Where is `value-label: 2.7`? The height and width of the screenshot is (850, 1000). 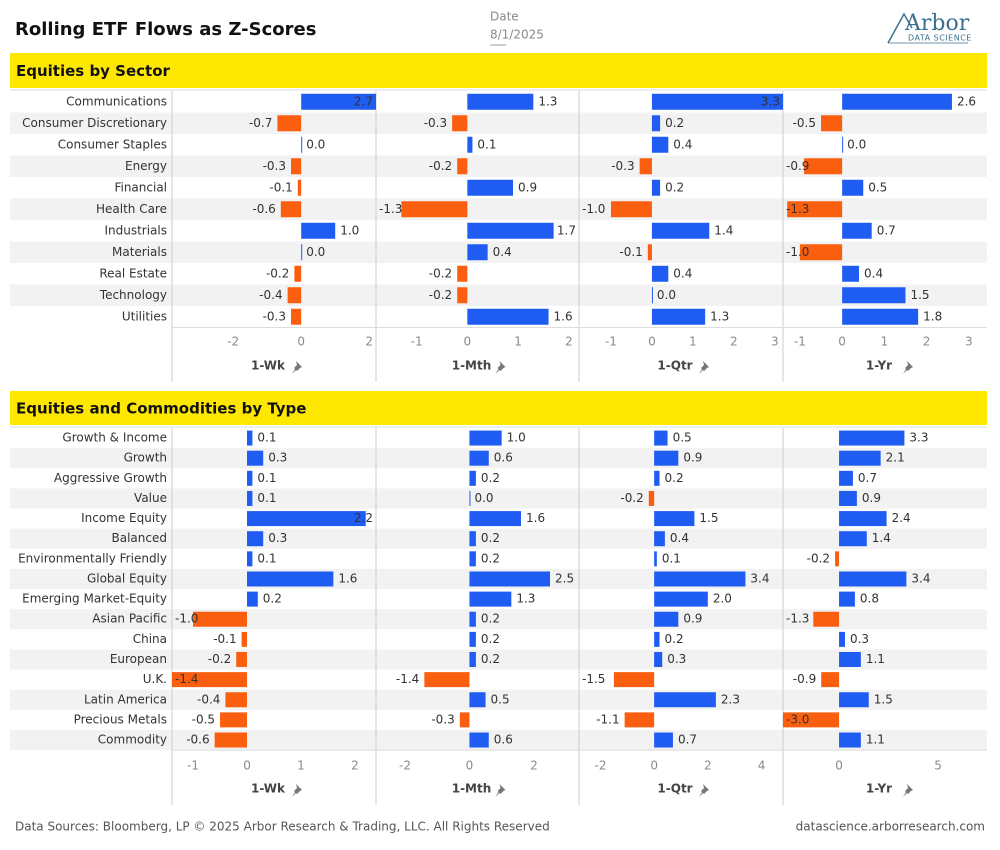
value-label: 2.7 is located at coordinates (363, 101).